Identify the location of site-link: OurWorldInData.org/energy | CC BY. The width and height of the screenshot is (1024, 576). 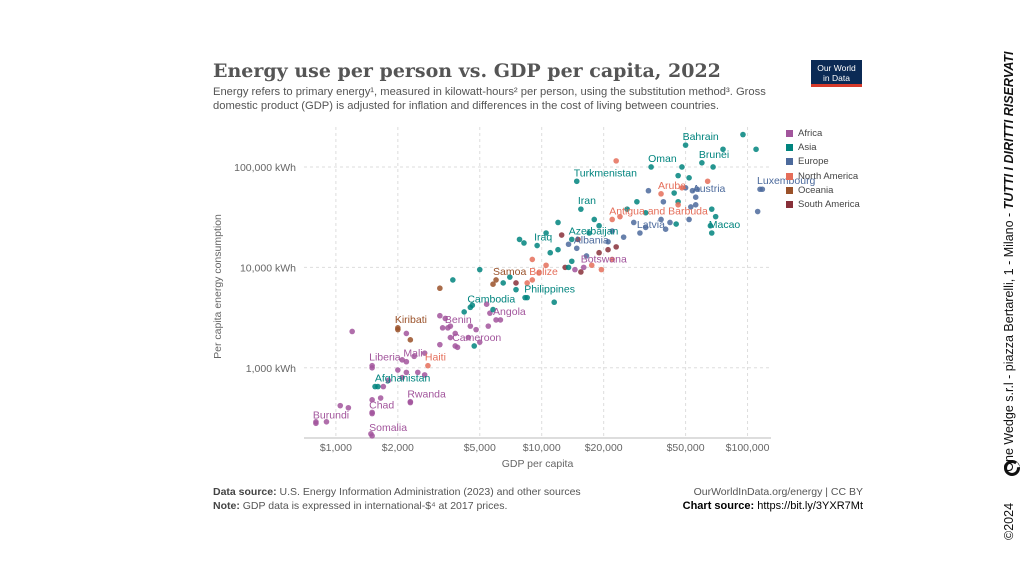
(778, 492).